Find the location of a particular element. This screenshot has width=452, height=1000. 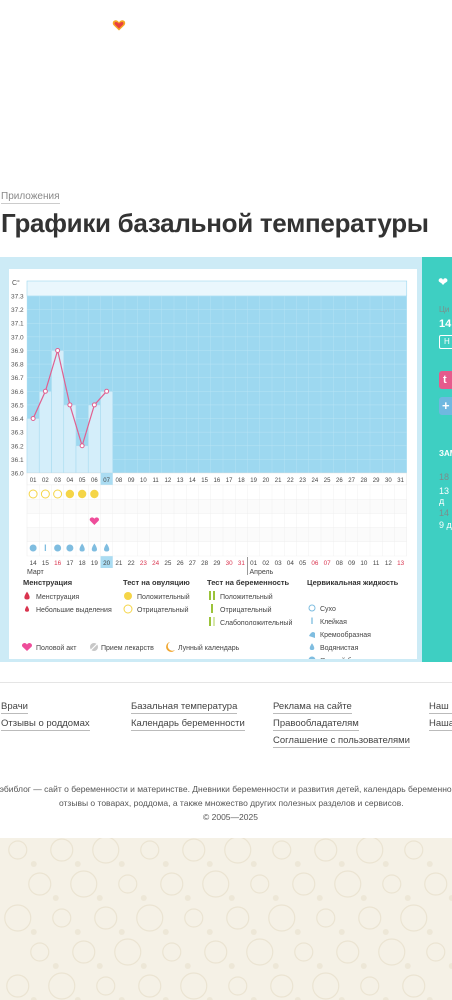

x-day-label: 03 is located at coordinates (57, 481).